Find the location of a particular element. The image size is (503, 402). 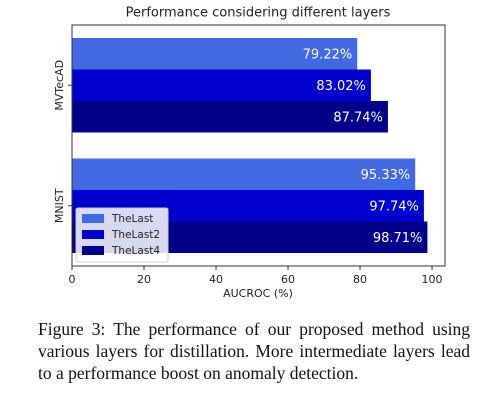

x-tick-label: 40 is located at coordinates (216, 279).